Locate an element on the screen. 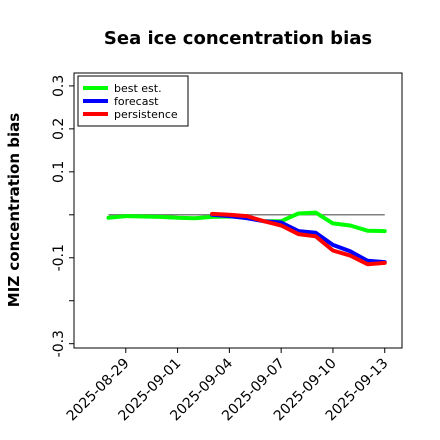 The width and height of the screenshot is (440, 440). series-line-persistence is located at coordinates (298, 239).